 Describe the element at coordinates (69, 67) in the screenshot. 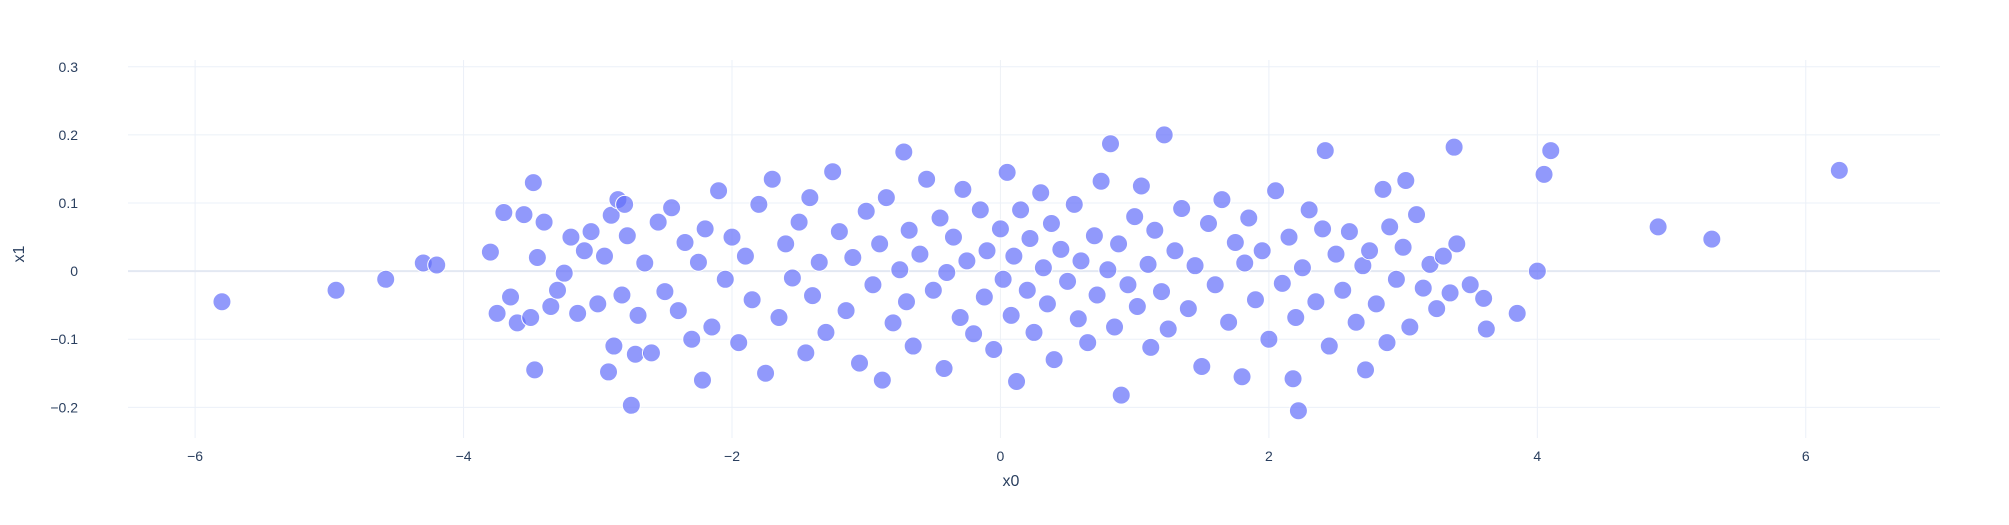

I see `y-tick-label: 0.3` at that location.